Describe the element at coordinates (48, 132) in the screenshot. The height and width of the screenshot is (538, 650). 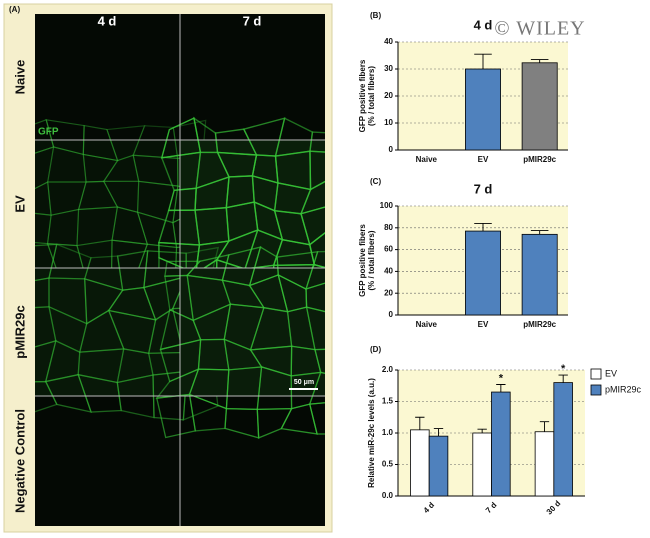
I see `stain-label: GFP` at that location.